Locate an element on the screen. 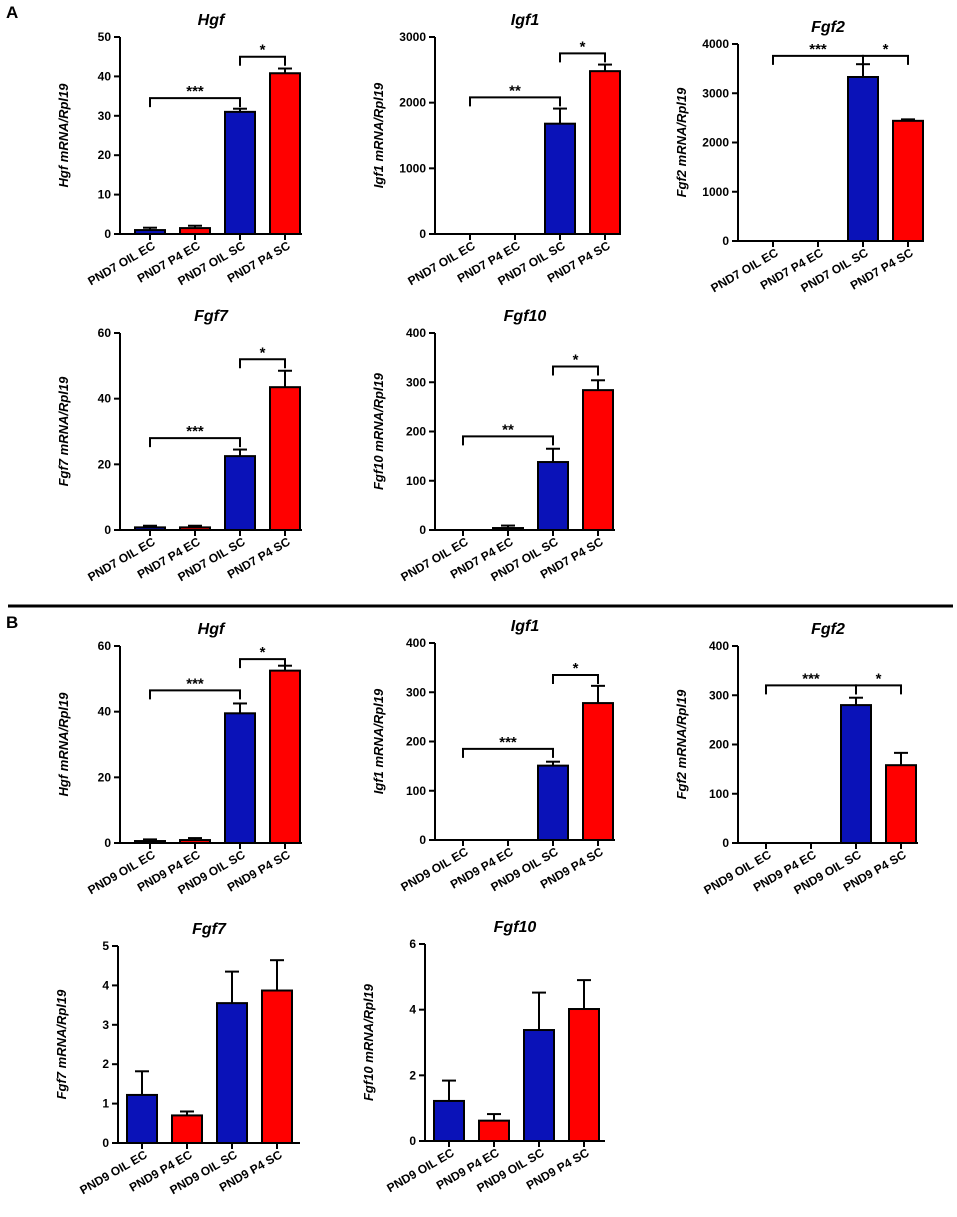 This screenshot has height=1217, width=957. y-tick-label: 100 is located at coordinates (416, 791).